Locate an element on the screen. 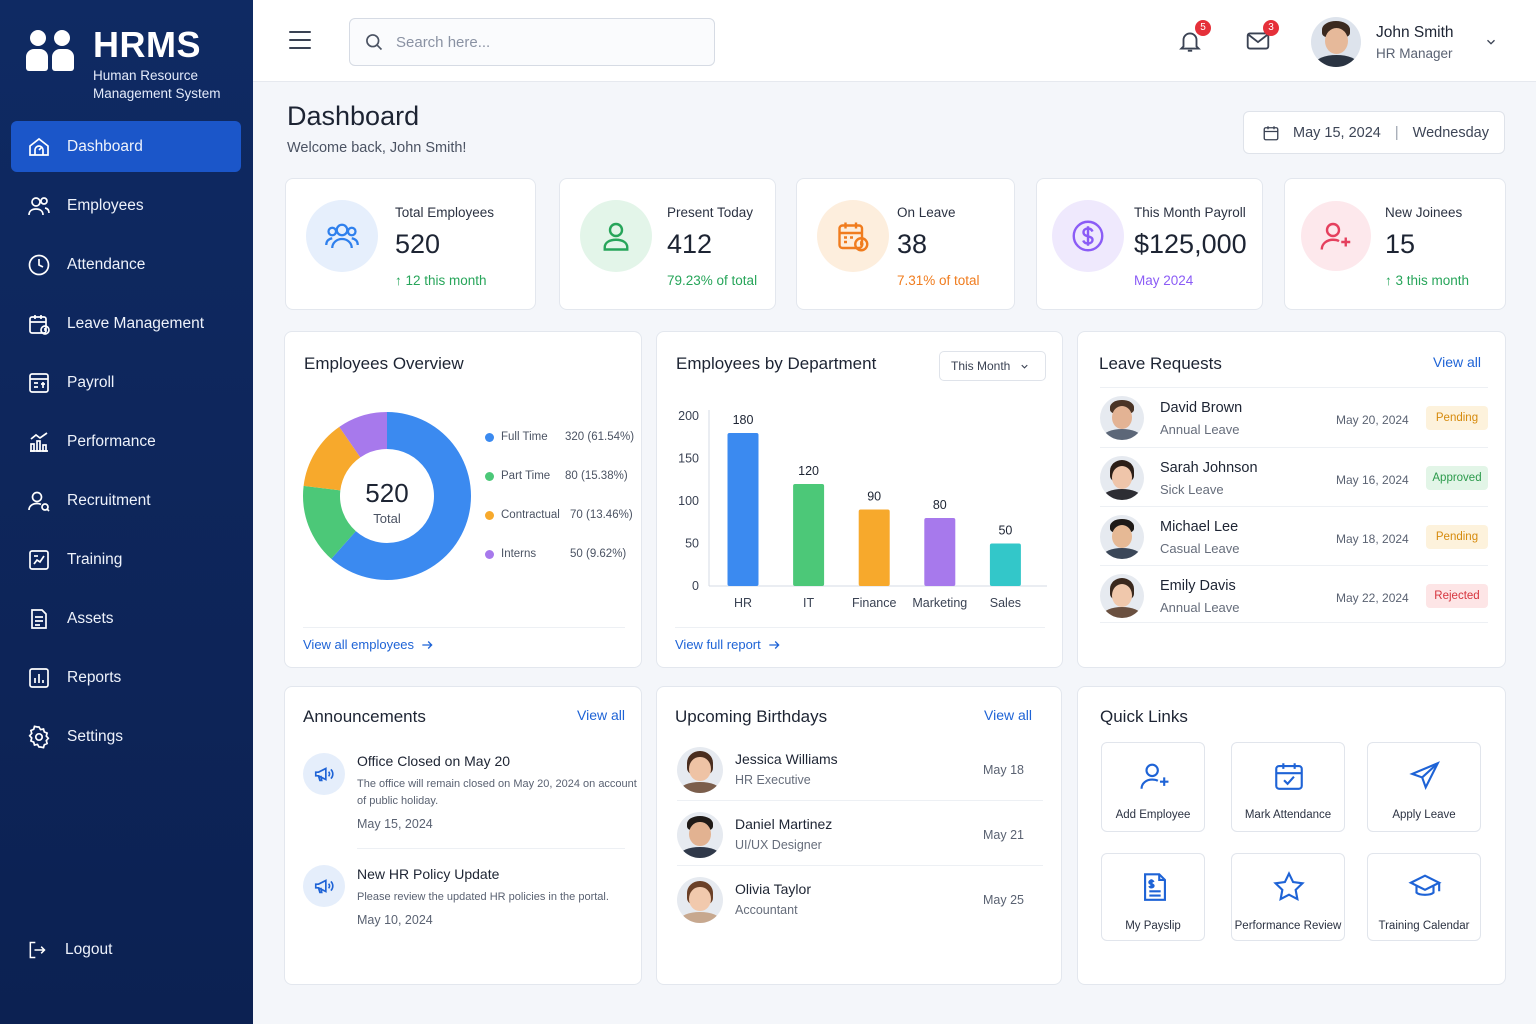  donut-chart is located at coordinates (387, 496).